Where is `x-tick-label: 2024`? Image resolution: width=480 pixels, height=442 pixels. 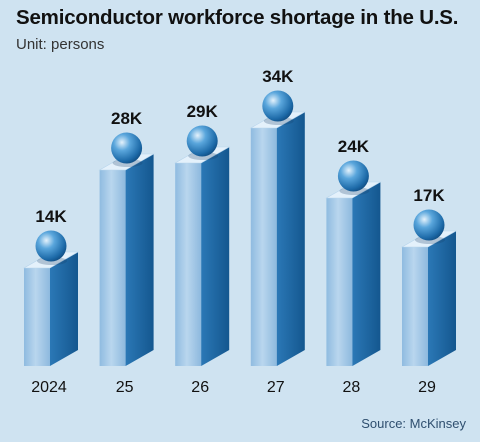 x-tick-label: 2024 is located at coordinates (49, 387).